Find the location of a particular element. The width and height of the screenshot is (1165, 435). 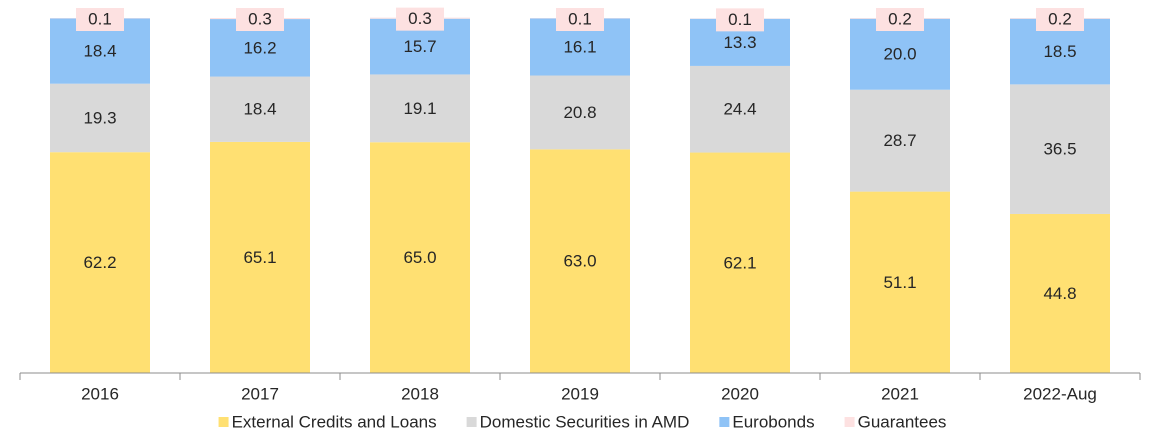

legend-label: Domestic Securities in AMD is located at coordinates (585, 421).